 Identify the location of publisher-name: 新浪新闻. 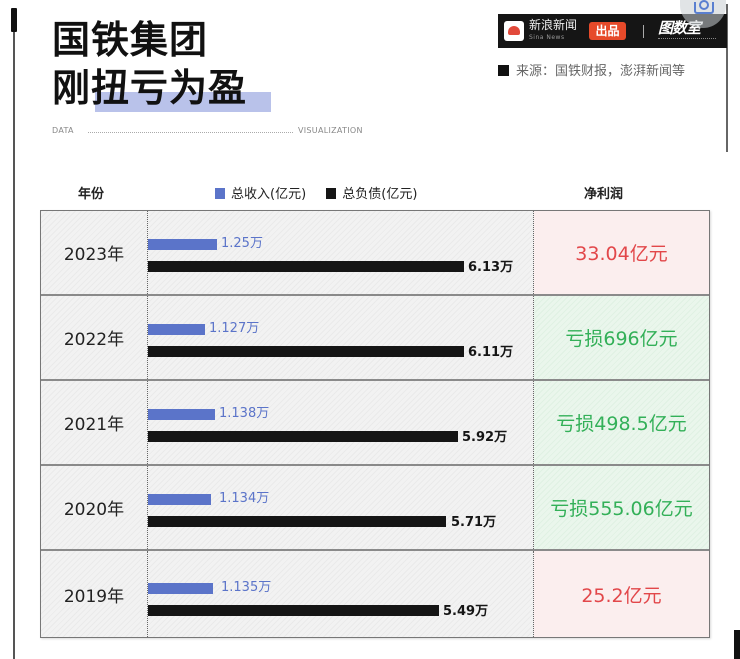
(553, 25).